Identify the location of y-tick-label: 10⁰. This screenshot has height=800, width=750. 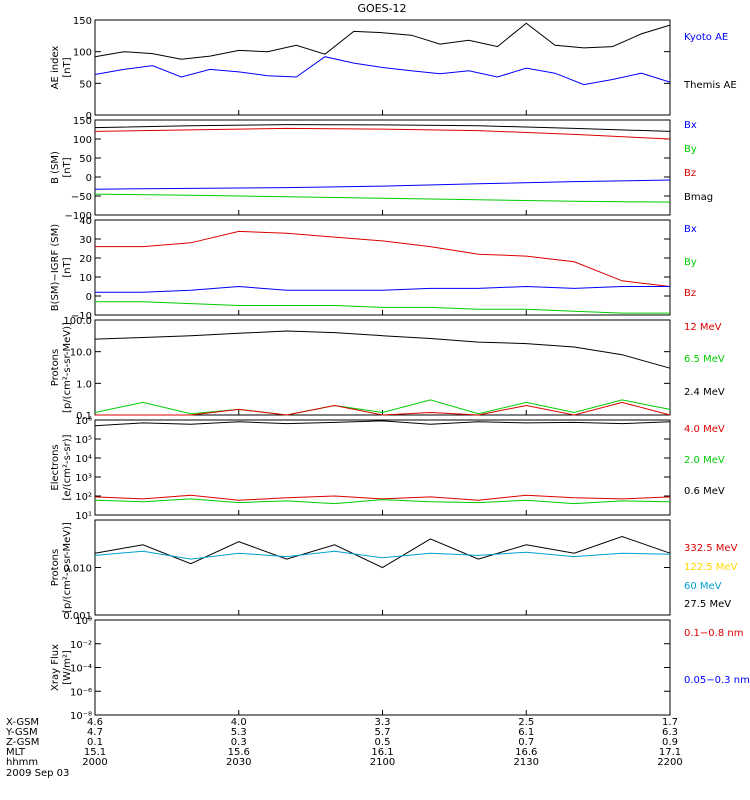
(83, 621).